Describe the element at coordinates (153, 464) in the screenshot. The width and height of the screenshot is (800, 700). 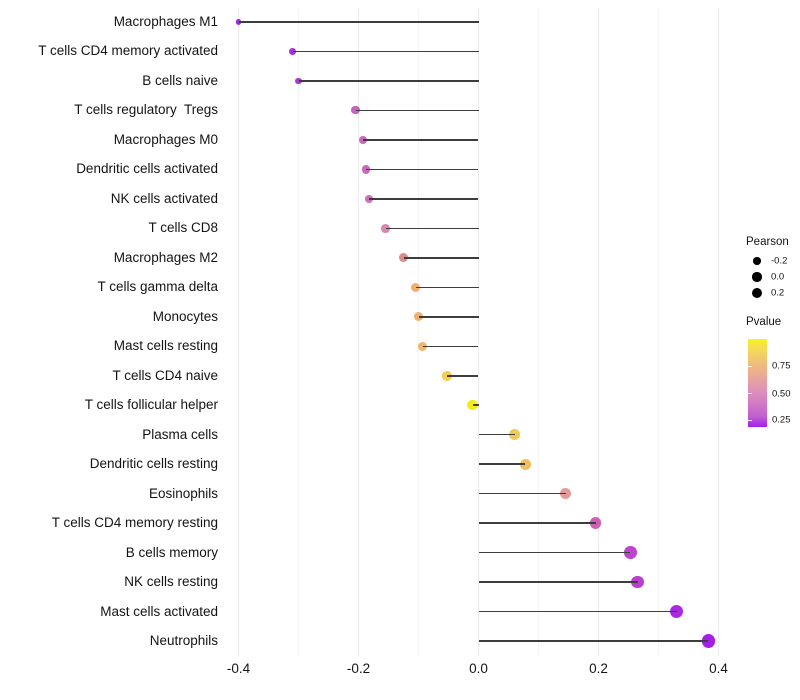
I see `y-axis-label: Dendritic cells resting` at that location.